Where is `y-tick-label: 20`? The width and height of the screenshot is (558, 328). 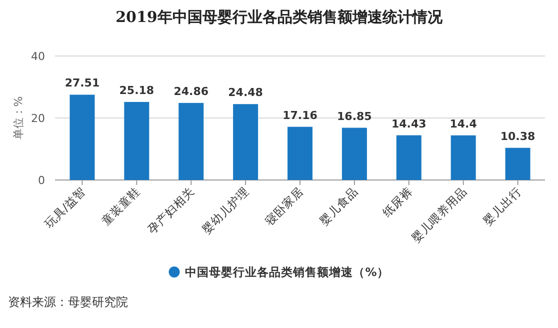
y-tick-label: 20 is located at coordinates (38, 118).